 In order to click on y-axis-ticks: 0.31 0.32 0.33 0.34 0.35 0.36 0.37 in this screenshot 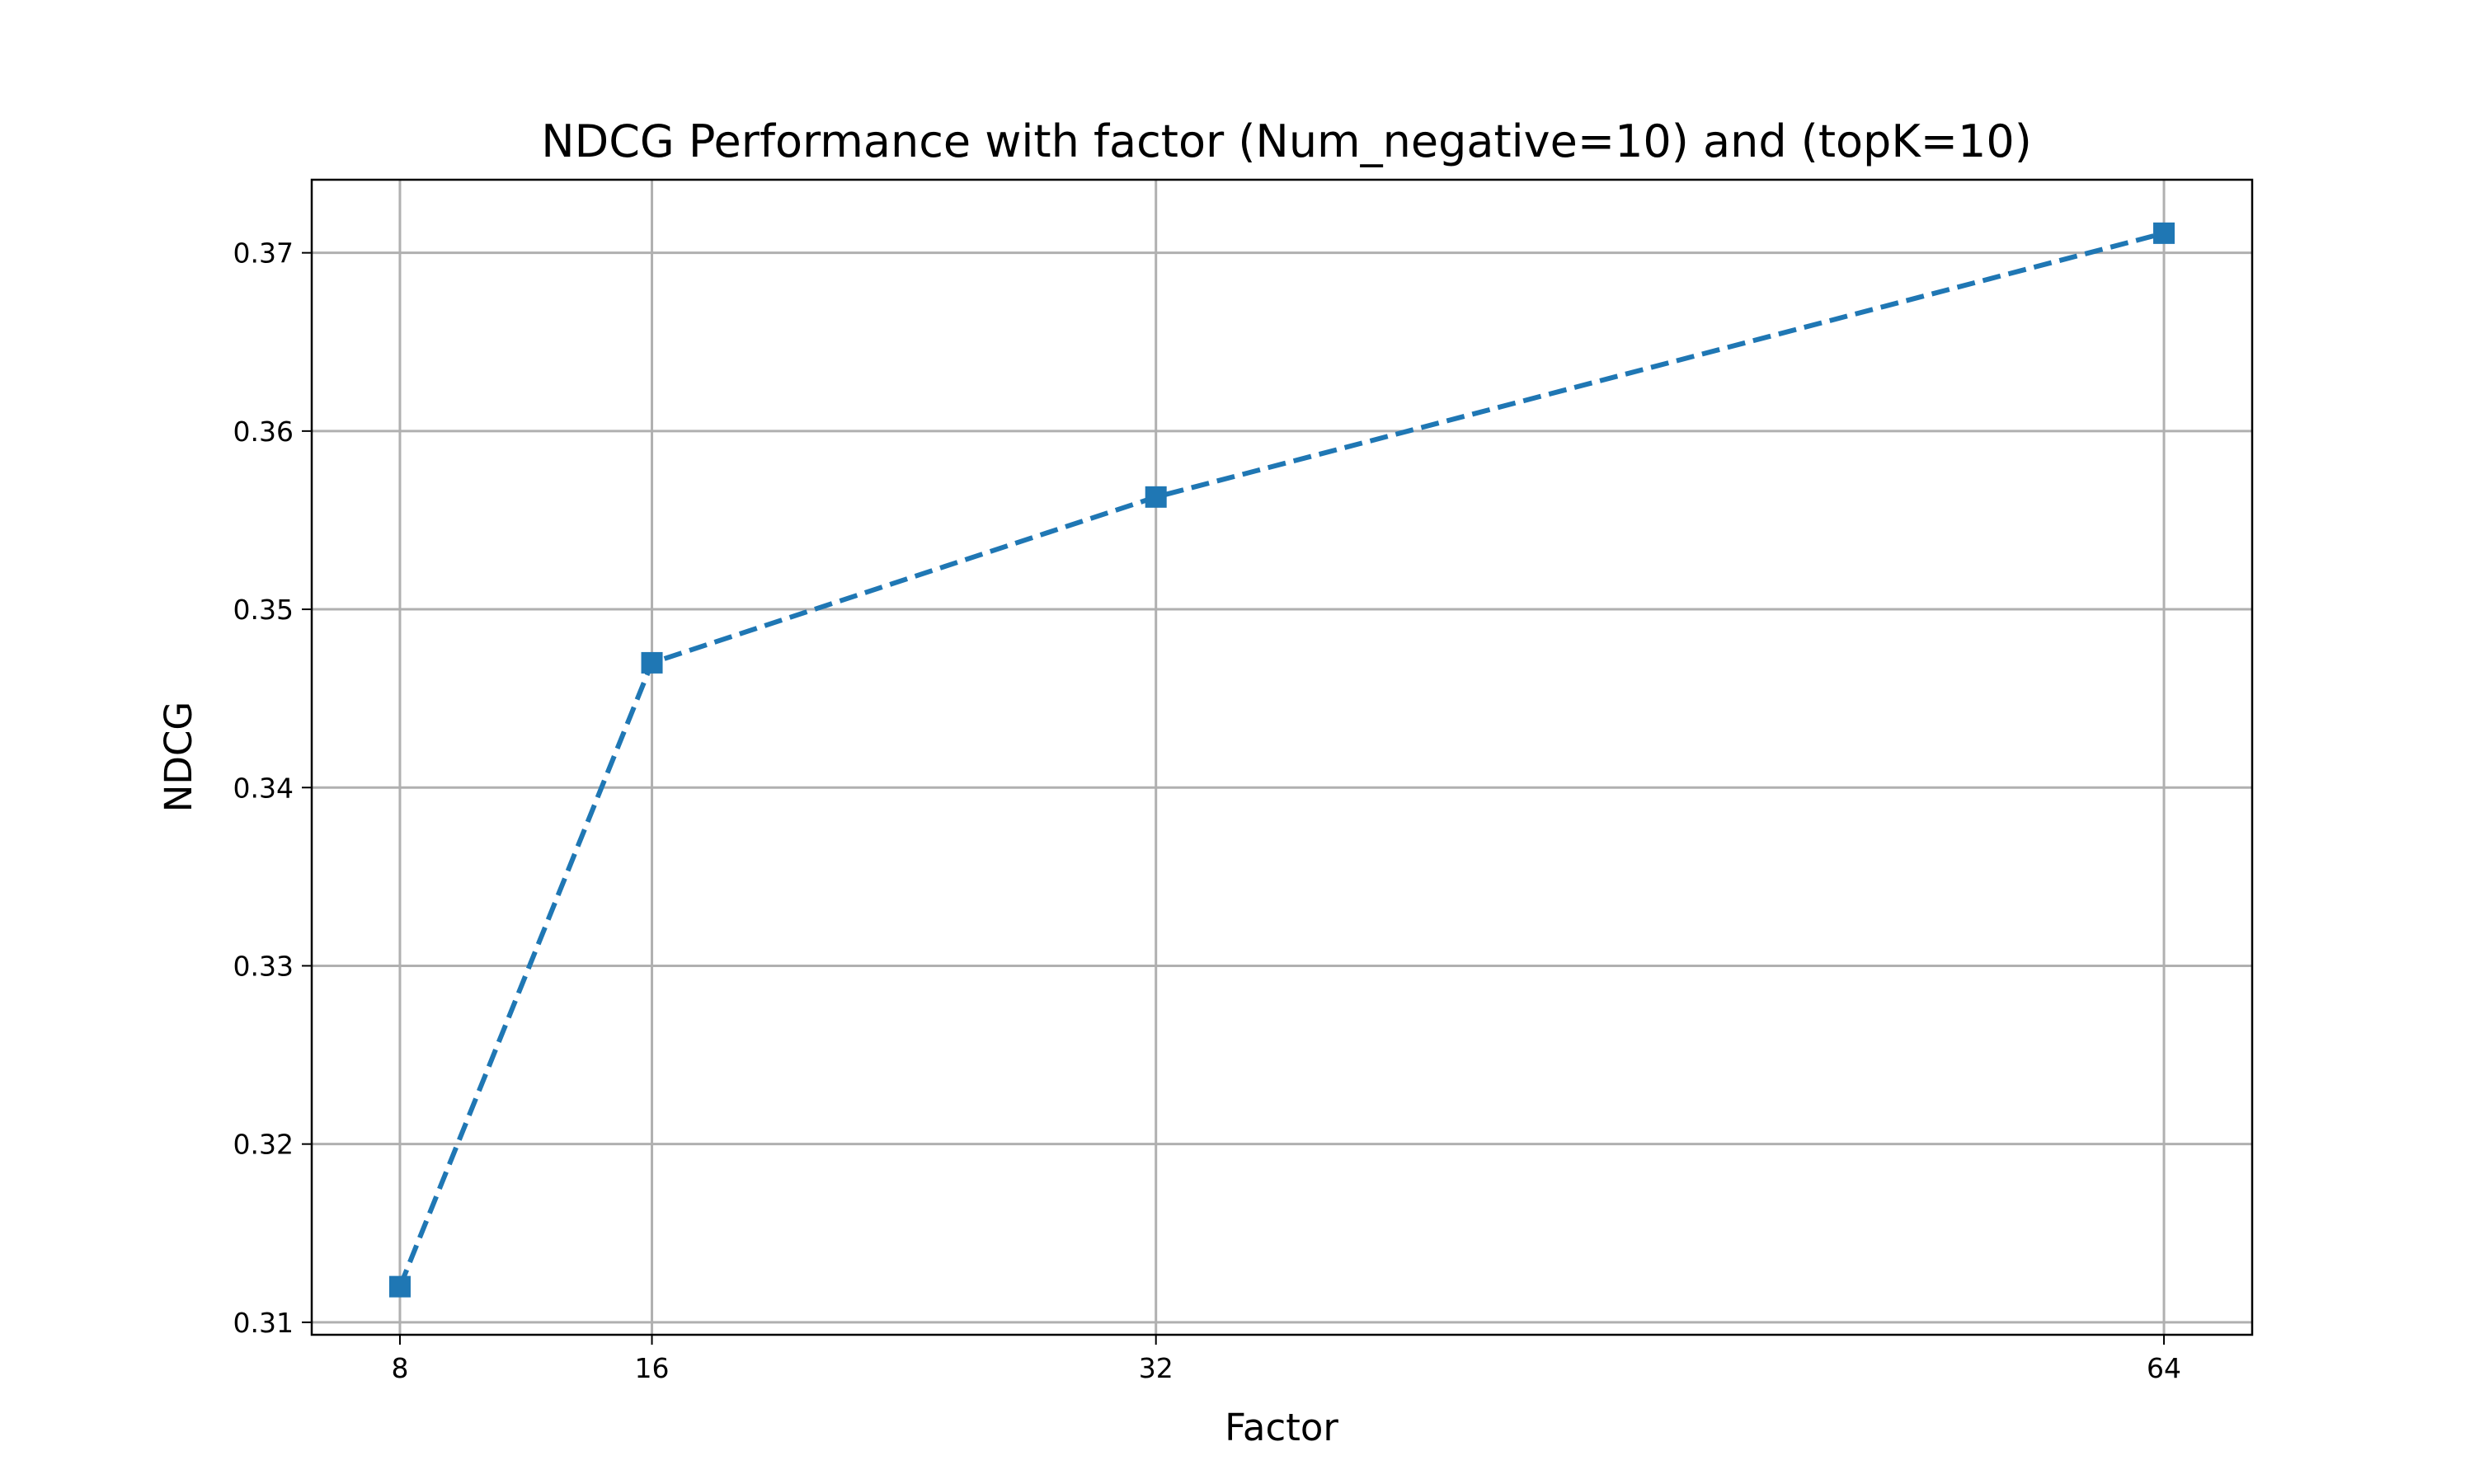, I will do `click(272, 788)`.